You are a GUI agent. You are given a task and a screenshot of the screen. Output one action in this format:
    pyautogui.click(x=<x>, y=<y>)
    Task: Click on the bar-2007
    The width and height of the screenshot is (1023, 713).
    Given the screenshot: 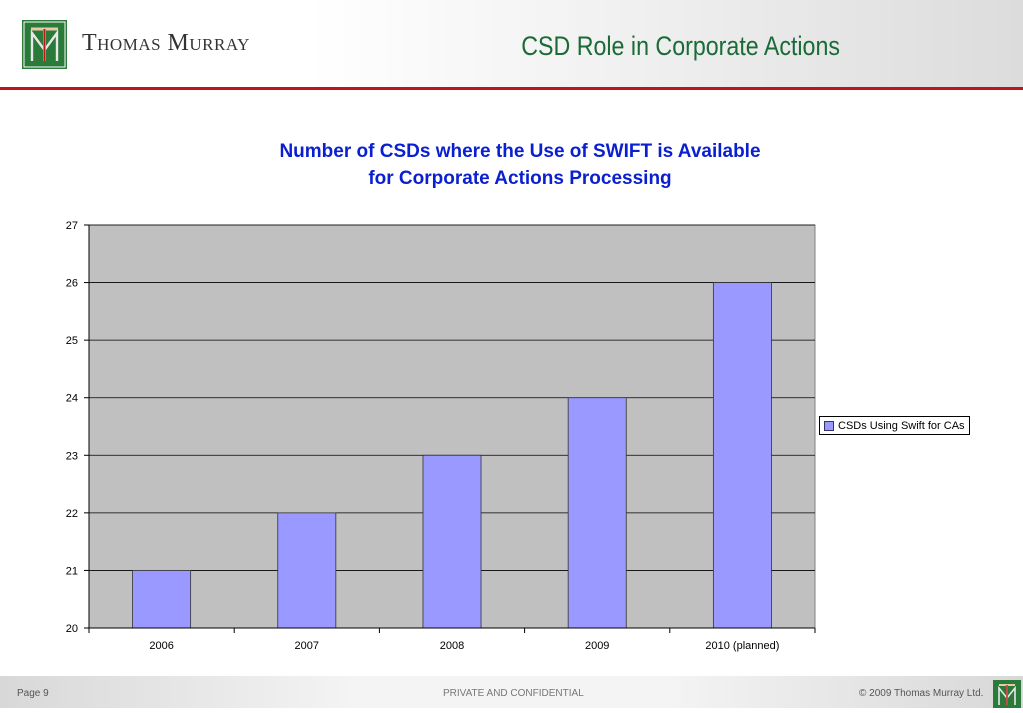 What is the action you would take?
    pyautogui.click(x=307, y=570)
    